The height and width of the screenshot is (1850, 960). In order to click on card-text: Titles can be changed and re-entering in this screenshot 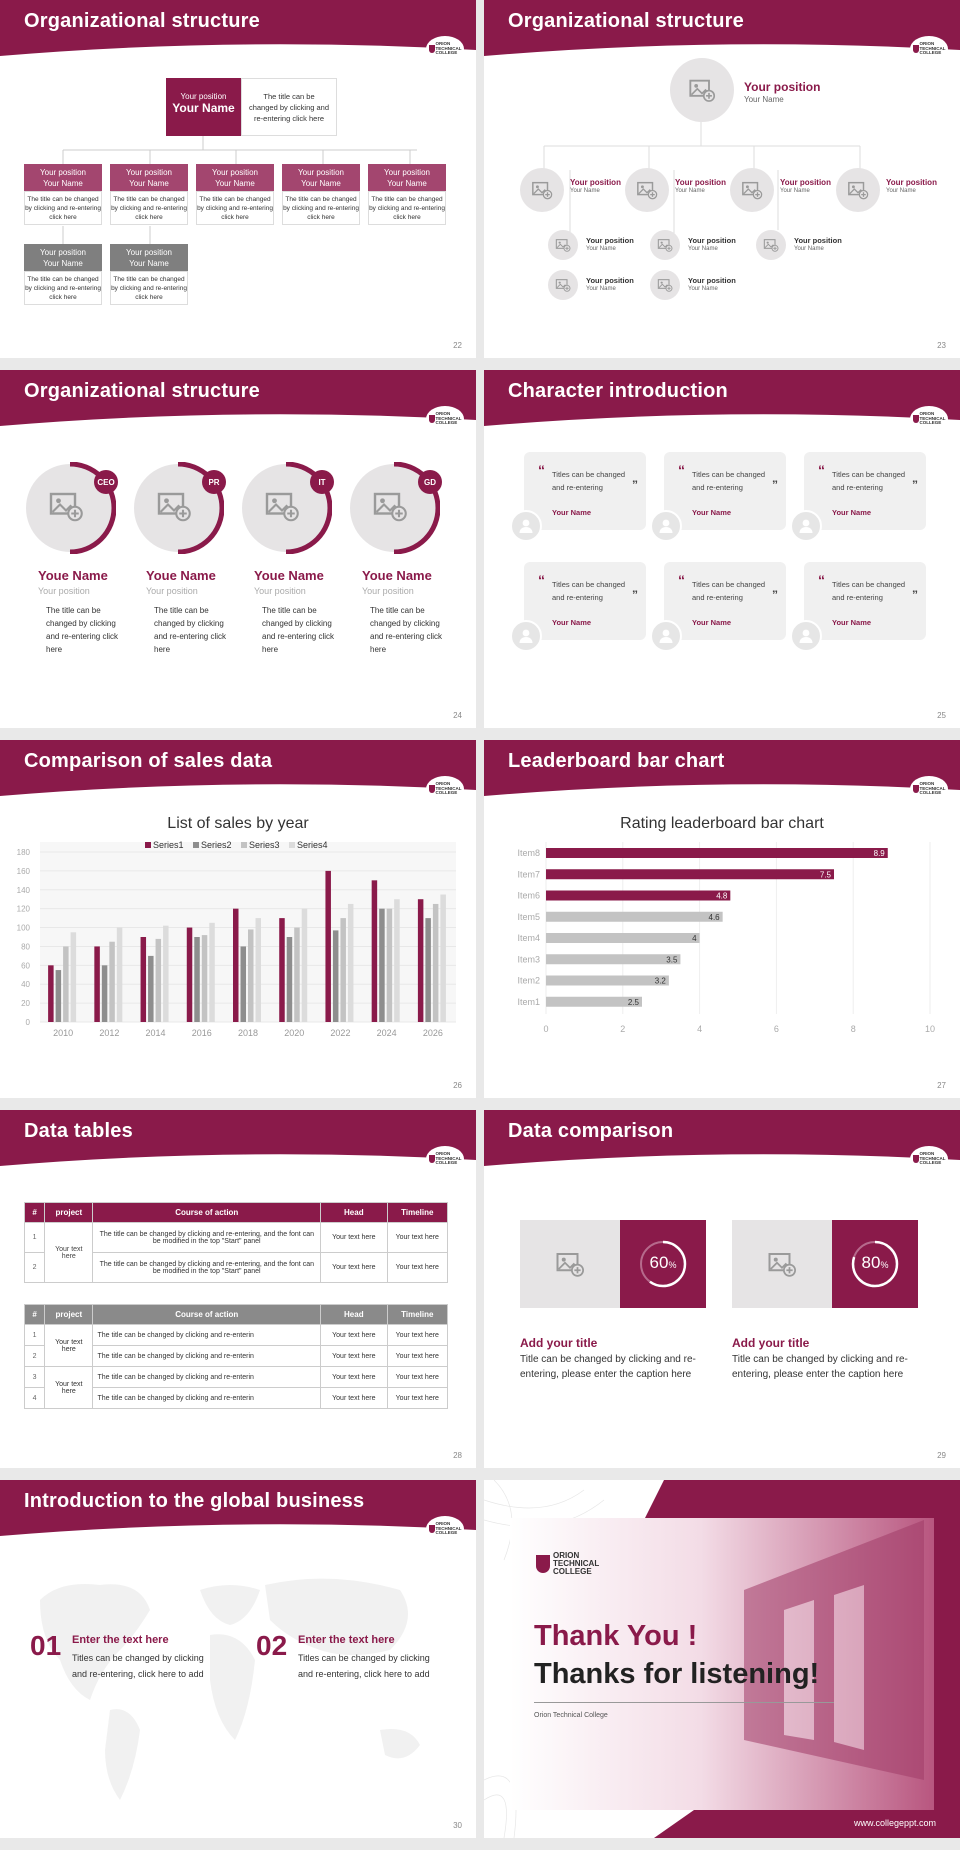, I will do `click(869, 481)`.